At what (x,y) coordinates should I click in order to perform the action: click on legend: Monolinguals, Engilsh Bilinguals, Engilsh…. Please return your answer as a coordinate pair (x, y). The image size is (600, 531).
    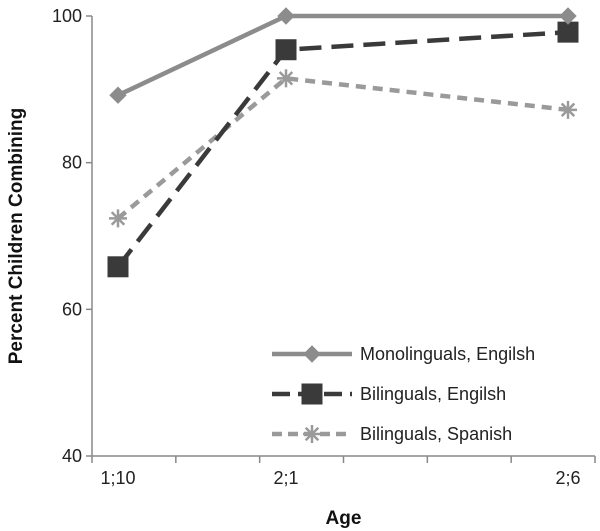
    Looking at the image, I should click on (403, 394).